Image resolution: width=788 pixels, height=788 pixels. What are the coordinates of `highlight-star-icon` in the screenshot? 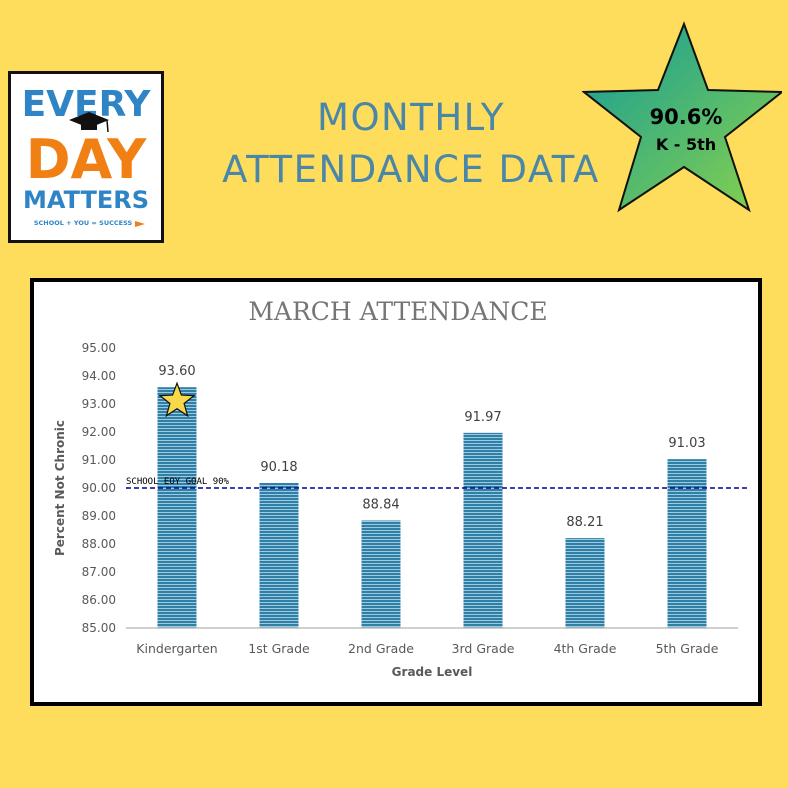 It's located at (177, 399).